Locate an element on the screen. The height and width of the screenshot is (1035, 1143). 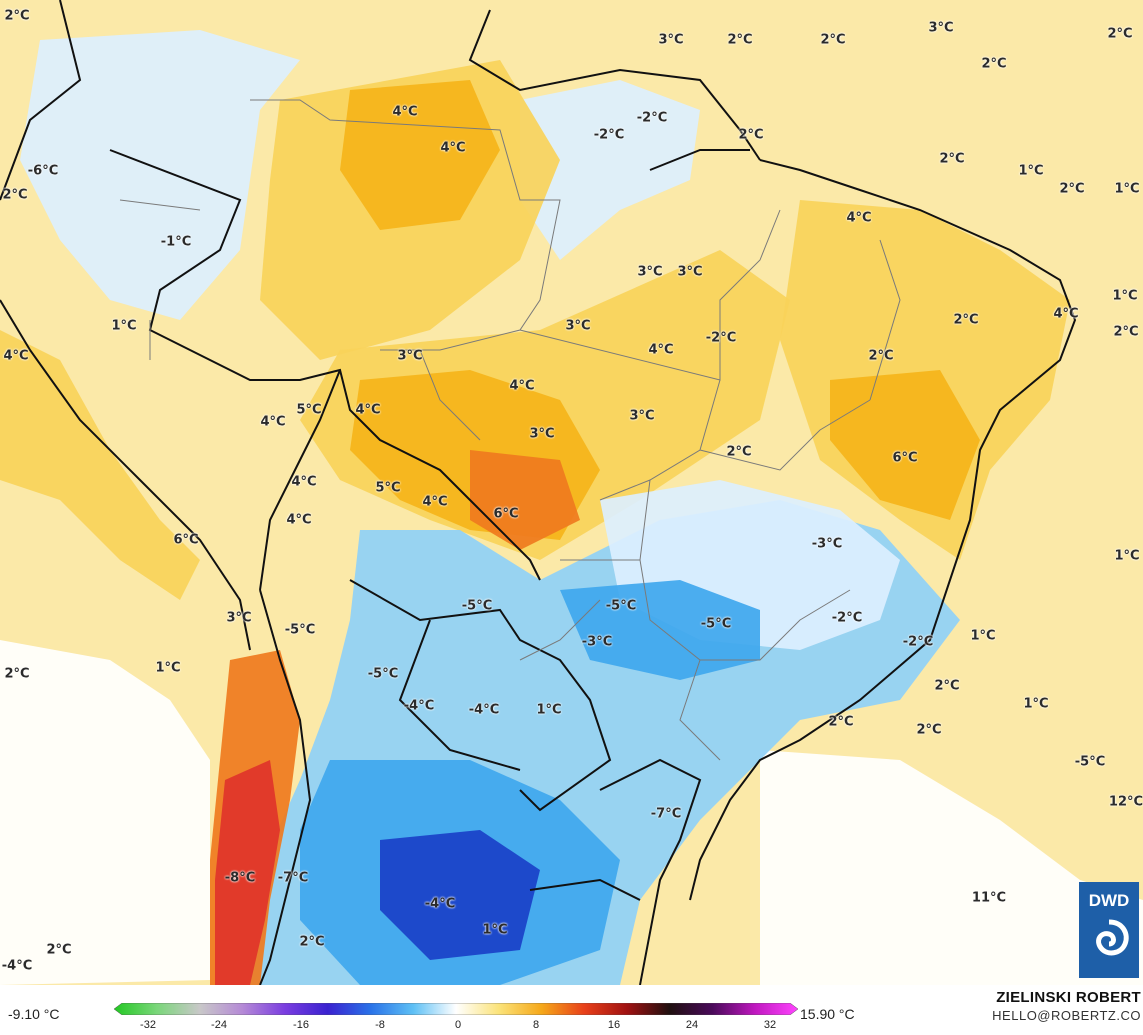
scale-tick-label: -16 is located at coordinates (301, 1025).